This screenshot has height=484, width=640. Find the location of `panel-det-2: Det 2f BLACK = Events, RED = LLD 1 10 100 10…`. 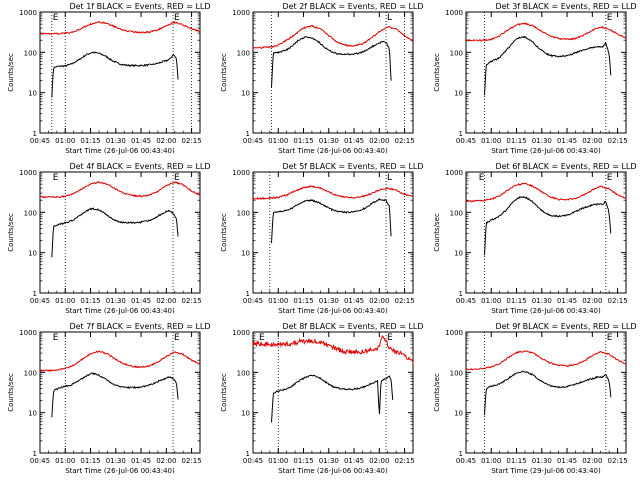

panel-det-2: Det 2f BLACK = Events, RED = LLD 1 10 100 10… is located at coordinates (322, 78).